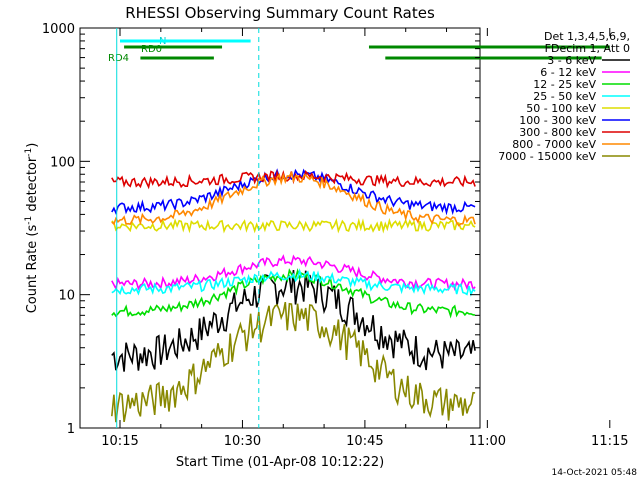  What do you see at coordinates (561, 108) in the screenshot?
I see `legend-label: 50 - 100 keV` at bounding box center [561, 108].